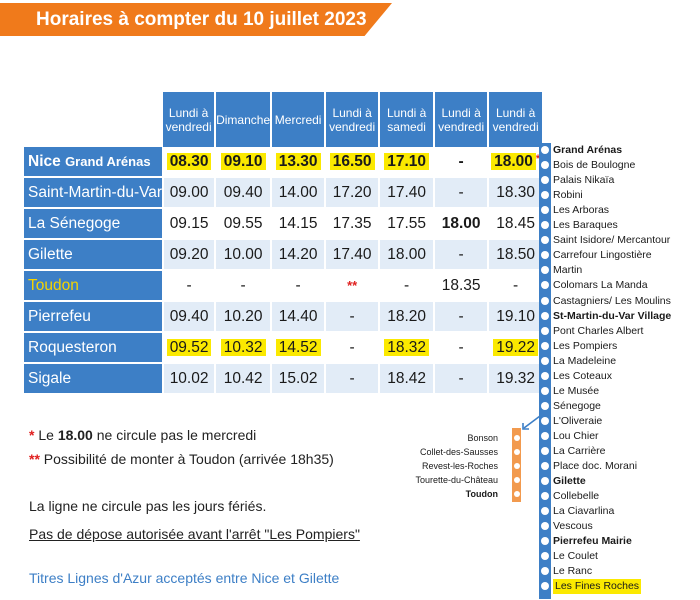 Image resolution: width=700 pixels, height=600 pixels. I want to click on time-cell: 09.10, so click(244, 162).